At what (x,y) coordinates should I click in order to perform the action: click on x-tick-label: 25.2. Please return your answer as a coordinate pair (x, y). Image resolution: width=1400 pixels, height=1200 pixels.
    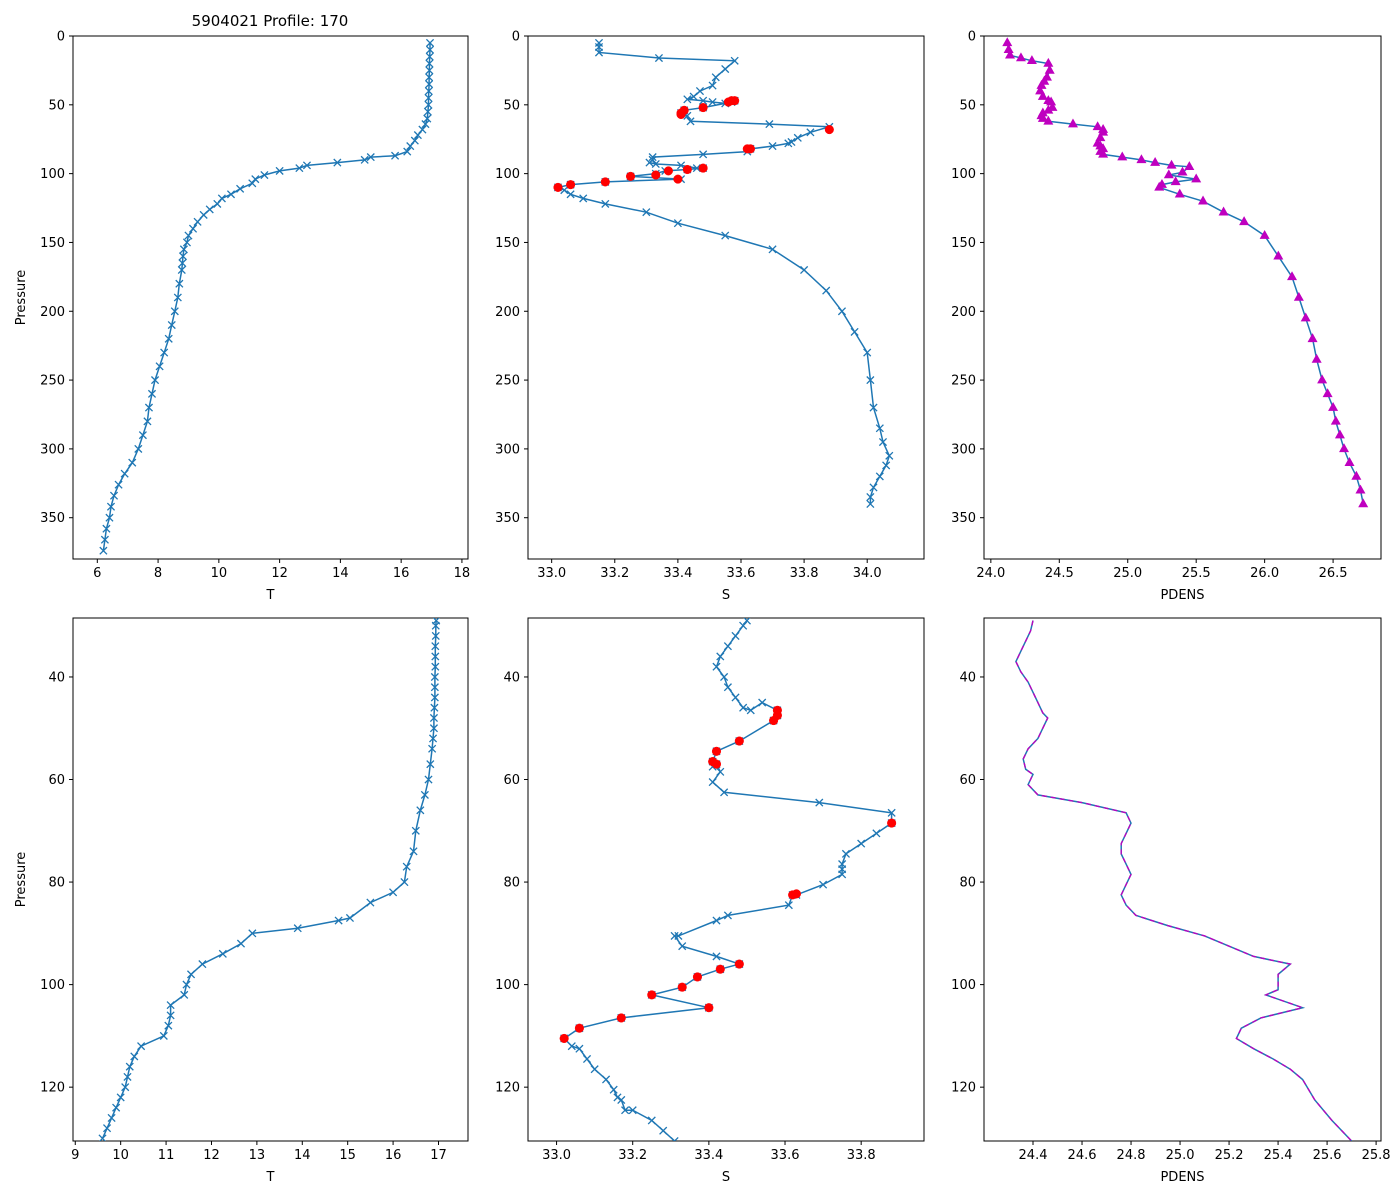
    Looking at the image, I should click on (1229, 1155).